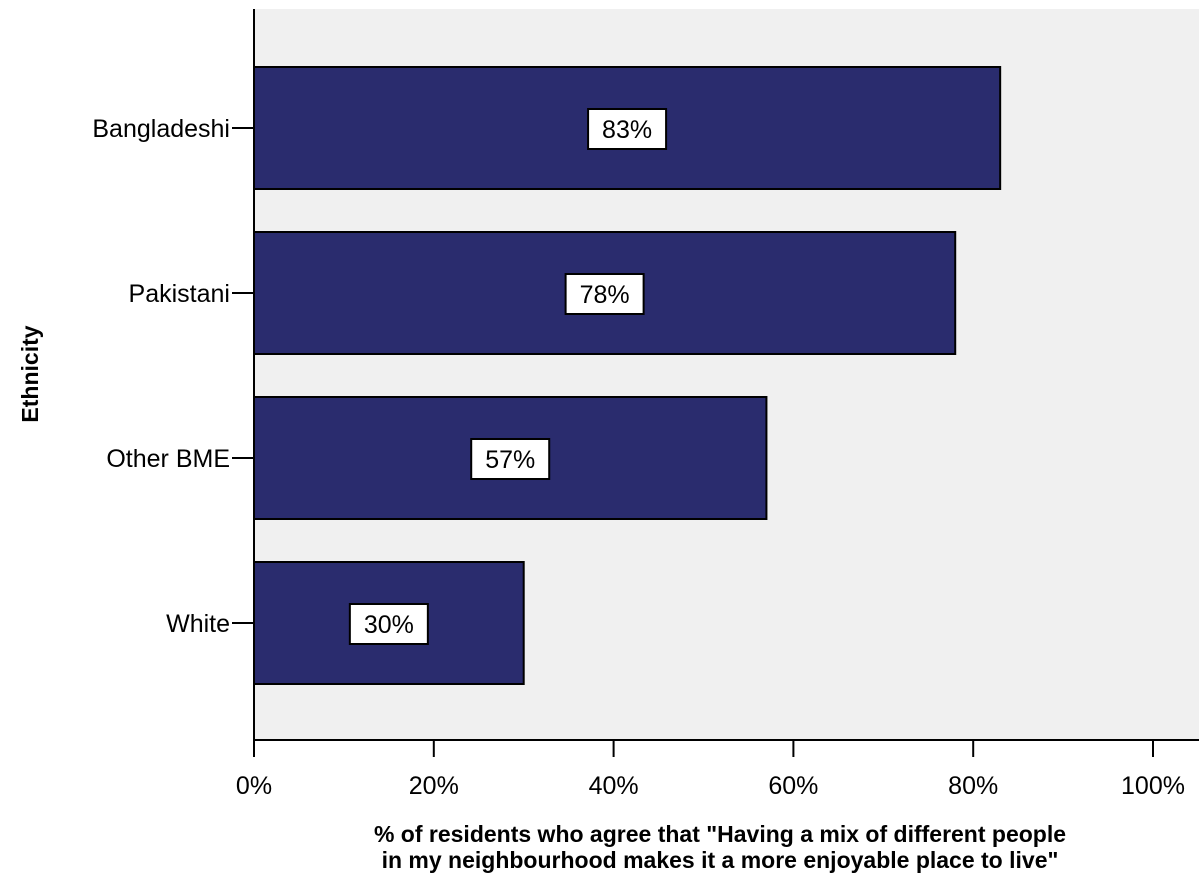 This screenshot has height=877, width=1199. I want to click on y-tick-label: White, so click(198, 624).